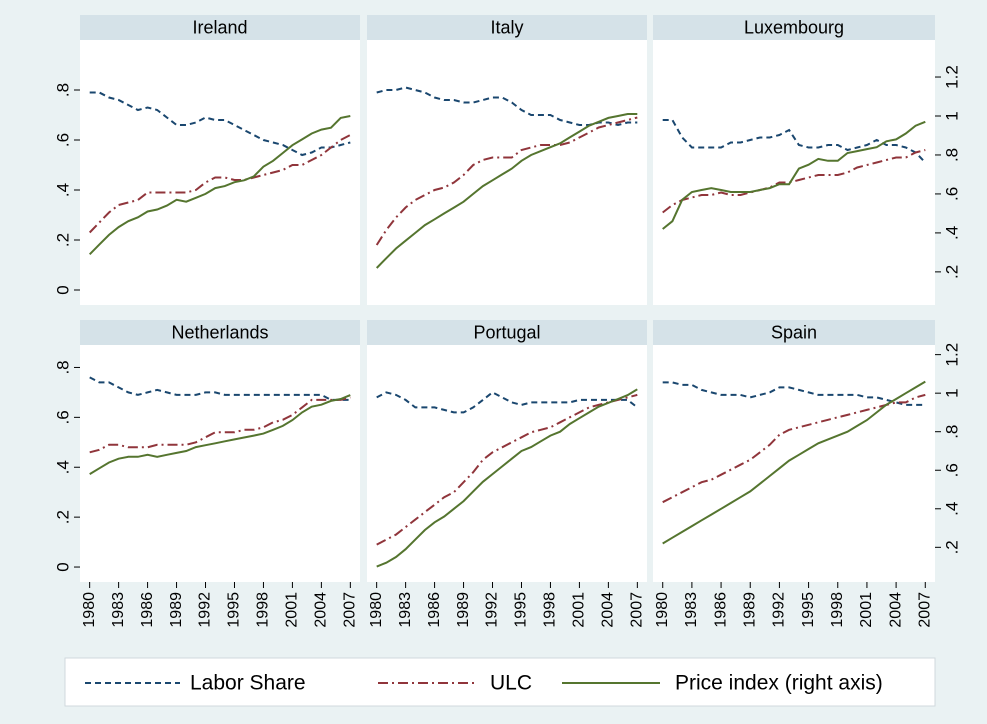  Describe the element at coordinates (779, 683) in the screenshot. I see `legend-label: Price index (right axis)` at that location.